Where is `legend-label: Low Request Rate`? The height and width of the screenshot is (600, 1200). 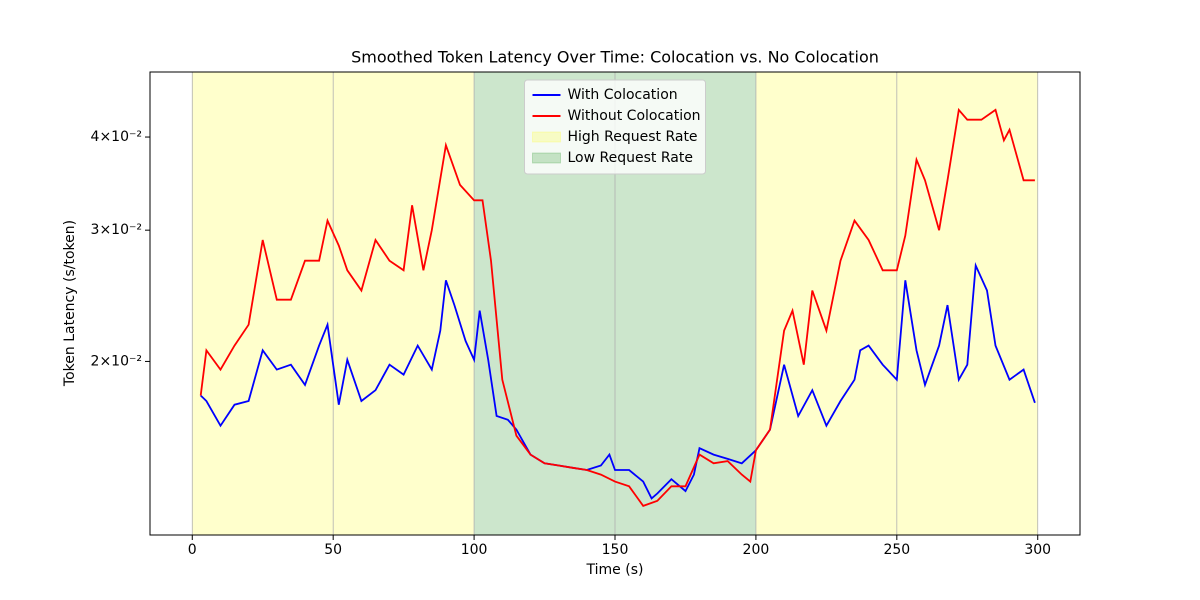
legend-label: Low Request Rate is located at coordinates (630, 158).